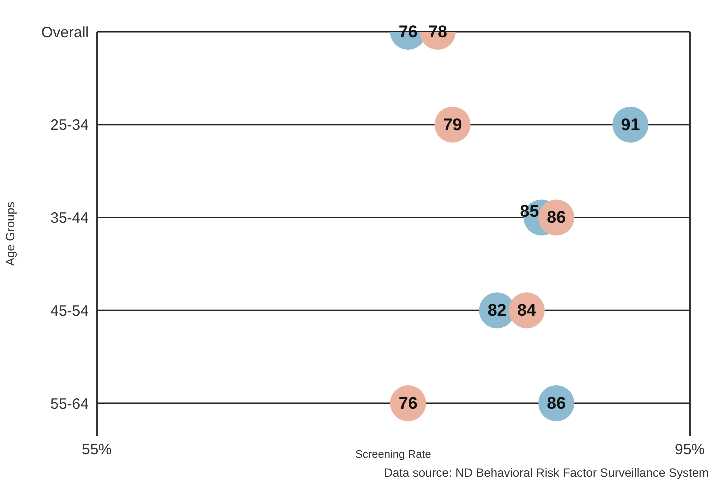 The image size is (715, 485). What do you see at coordinates (69, 219) in the screenshot?
I see `y-tick-label: 35-44` at bounding box center [69, 219].